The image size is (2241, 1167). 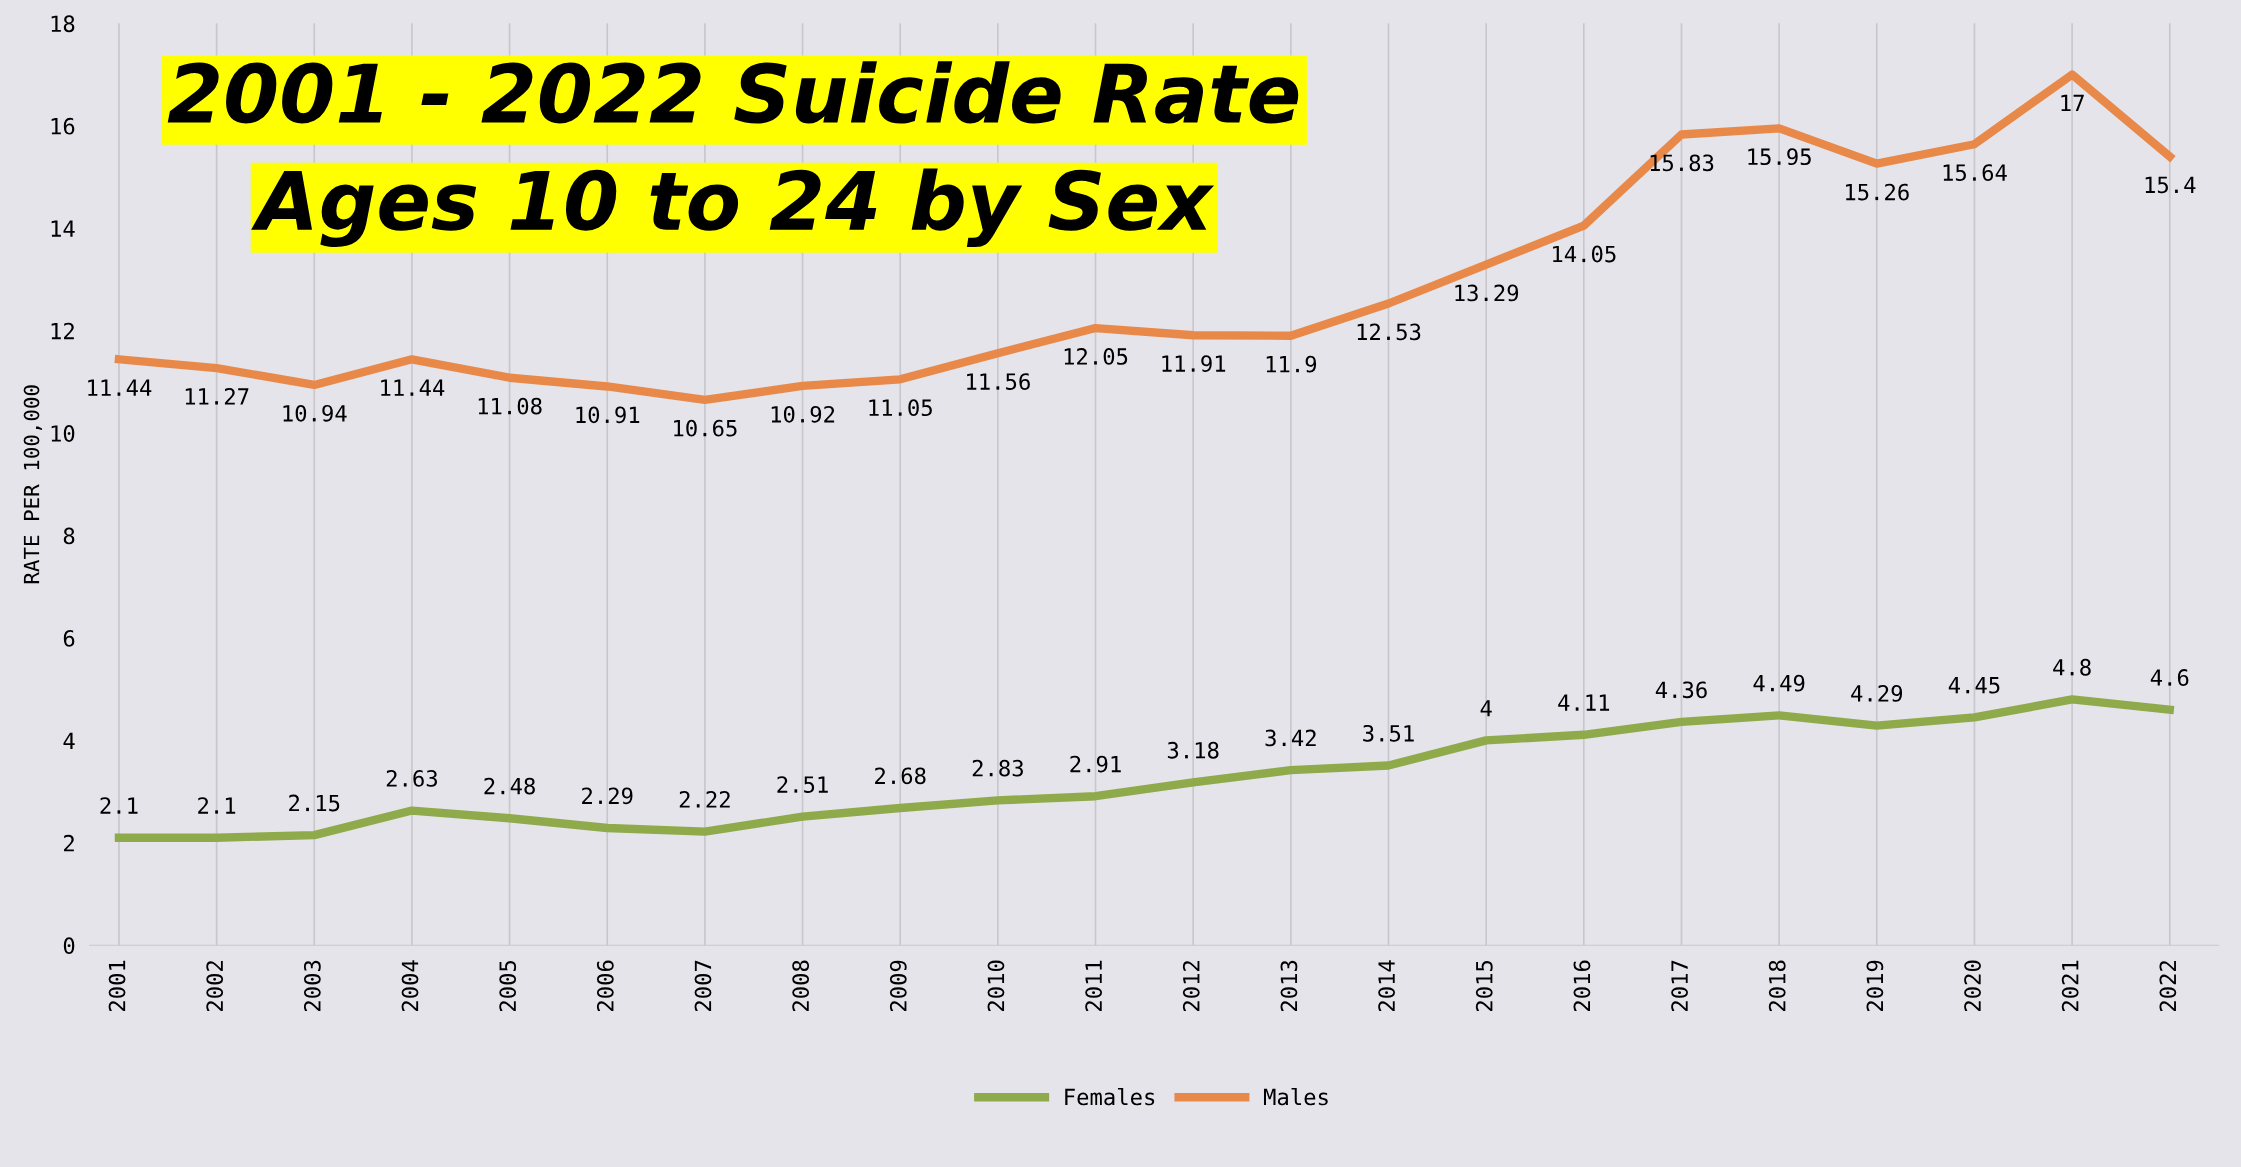 What do you see at coordinates (2072, 667) in the screenshot?
I see `data-label: 4.8` at bounding box center [2072, 667].